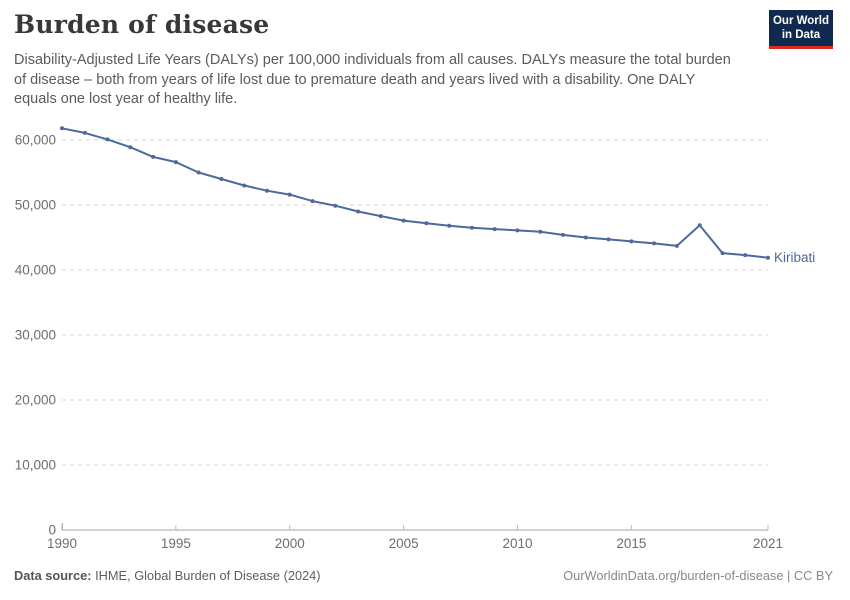 This screenshot has width=850, height=600. I want to click on owid-logo-text: Our World in Data, so click(800, 27).